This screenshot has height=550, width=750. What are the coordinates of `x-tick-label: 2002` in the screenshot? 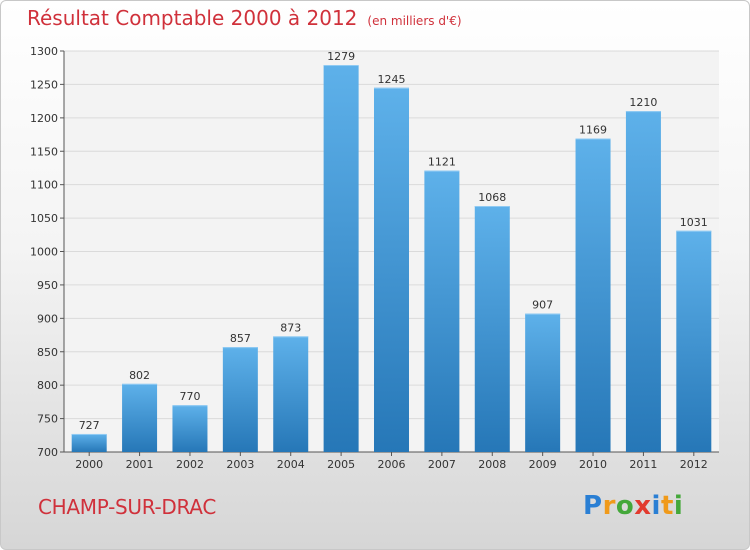 It's located at (190, 464).